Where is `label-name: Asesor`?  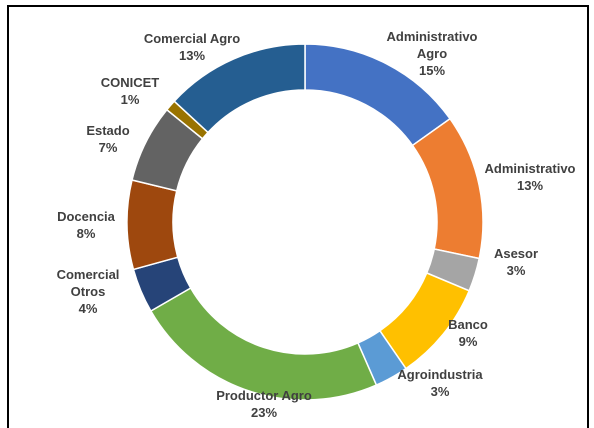 label-name: Asesor is located at coordinates (516, 253).